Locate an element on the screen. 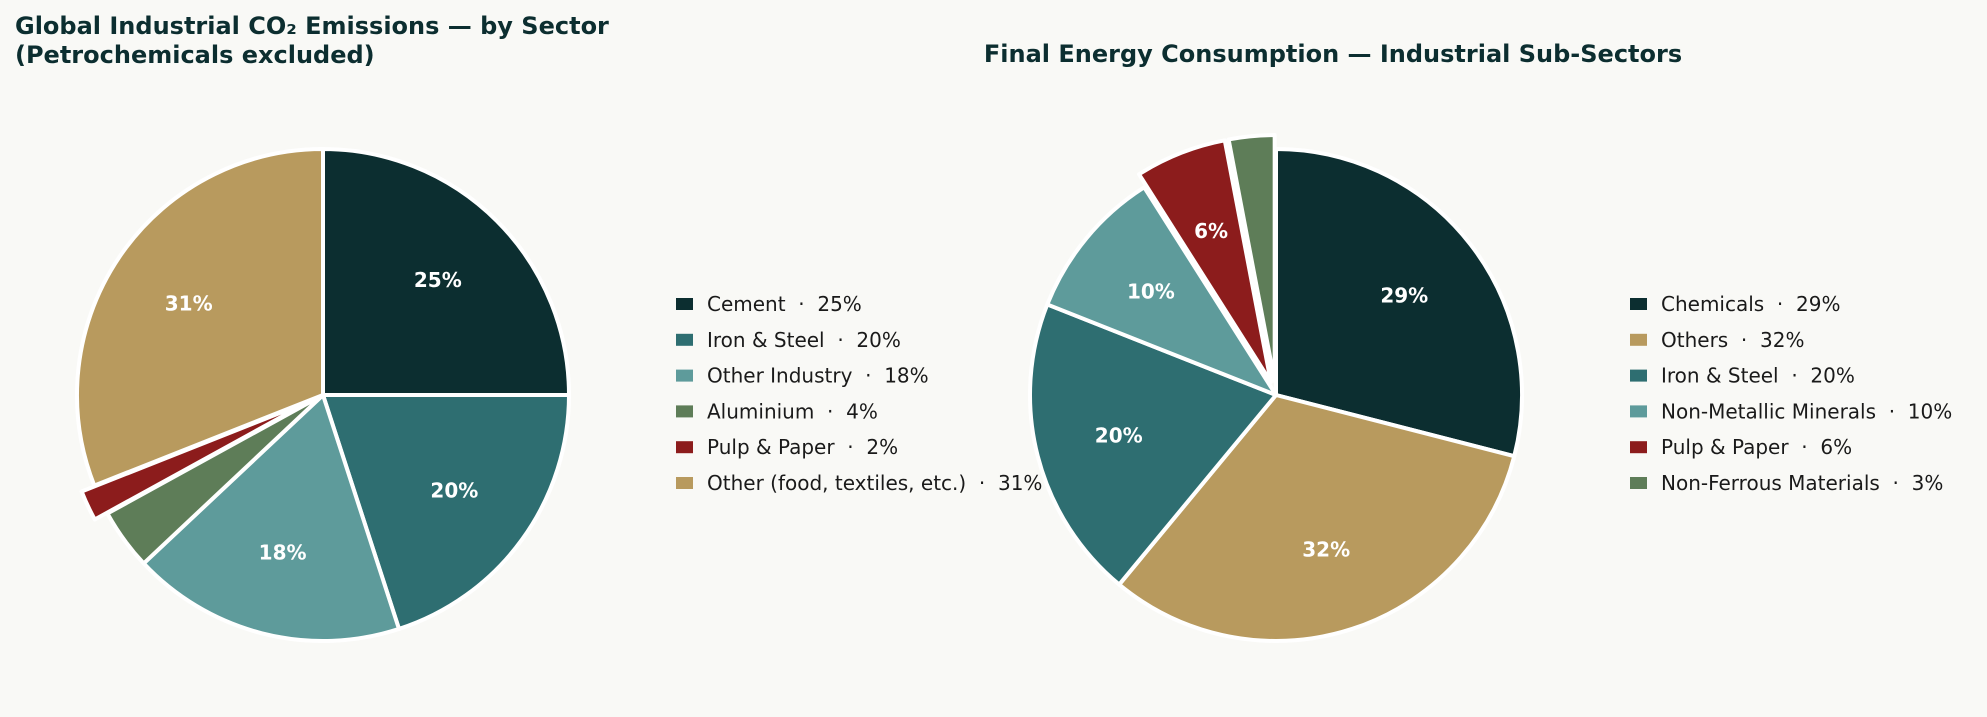 The image size is (1987, 717). legend-item: Cement · 25% is located at coordinates (769, 304).